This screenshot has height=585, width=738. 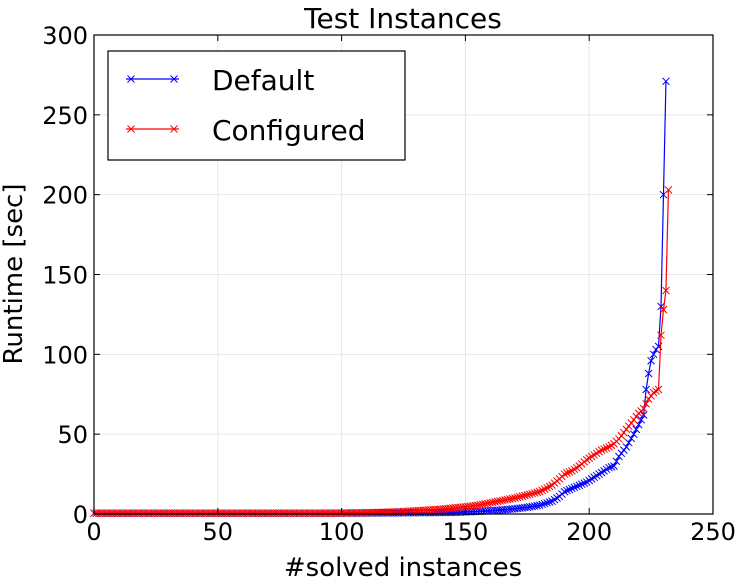 I want to click on x-tick-label: 0, so click(x=93, y=532).